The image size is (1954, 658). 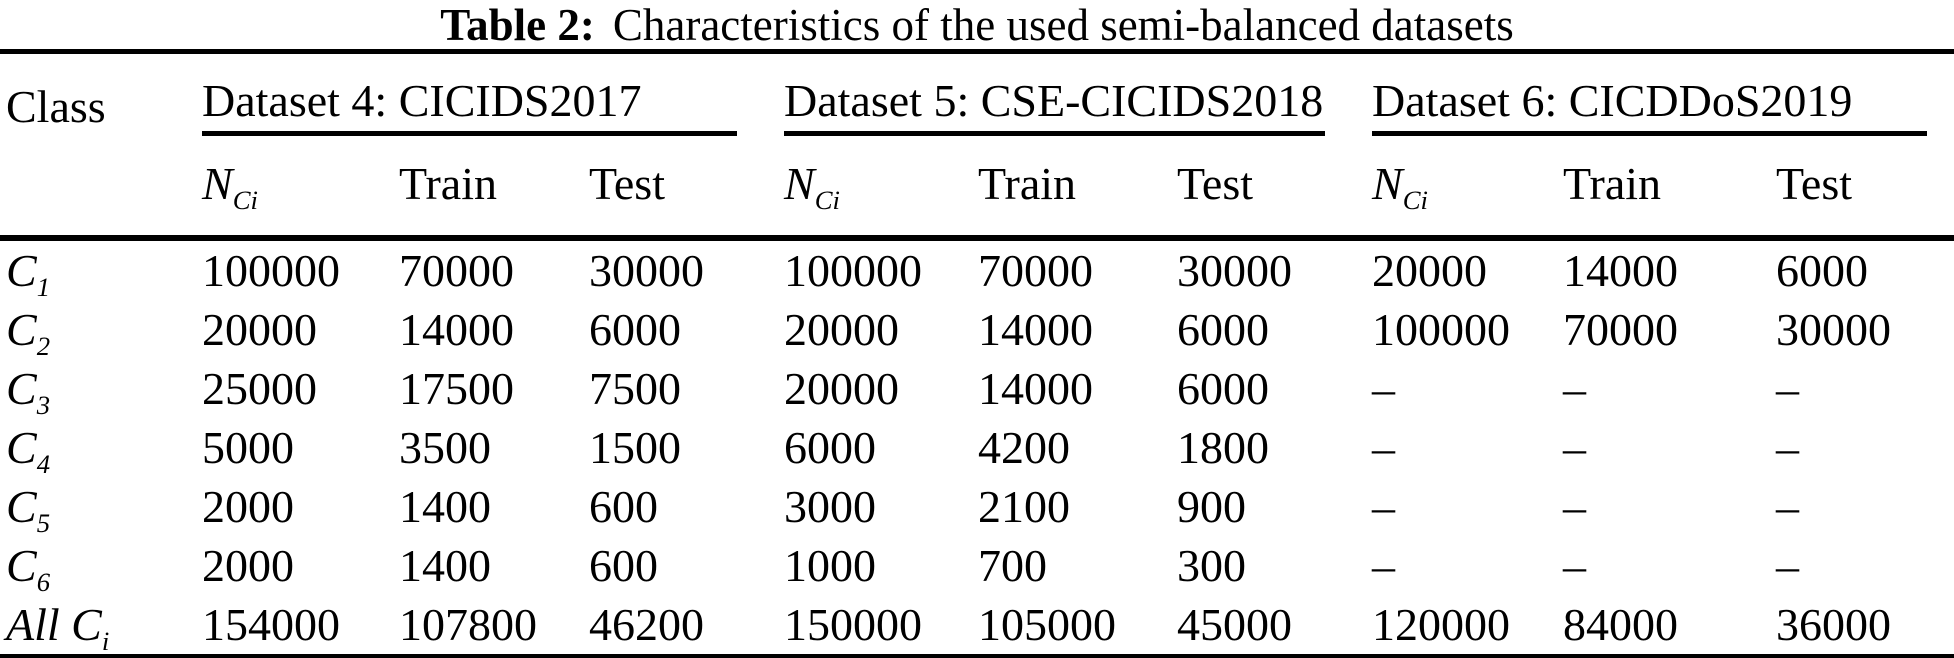 What do you see at coordinates (259, 388) in the screenshot?
I see `table-cell: 25000` at bounding box center [259, 388].